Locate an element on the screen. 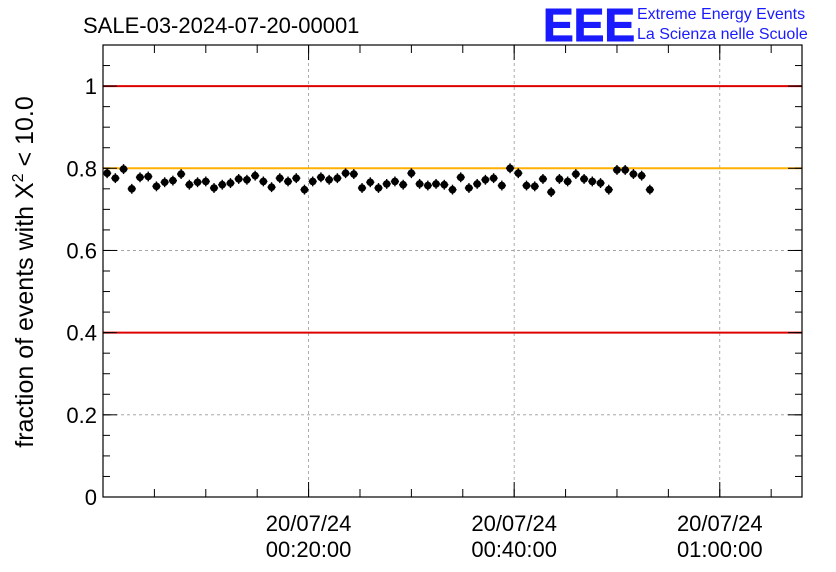 The image size is (836, 572). x-tick-label-time: 00:40:00 is located at coordinates (514, 549).